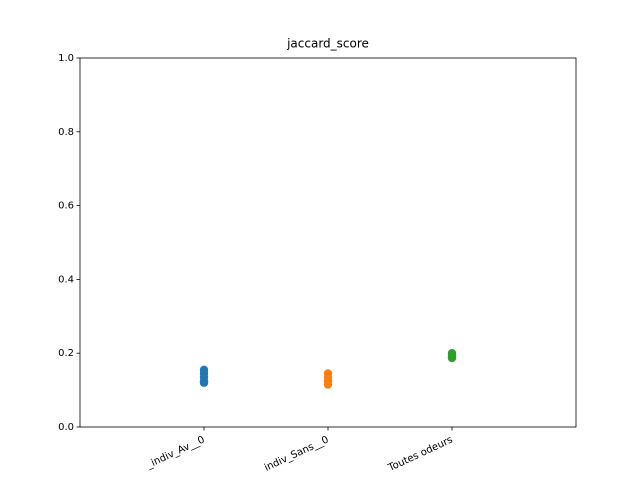  What do you see at coordinates (297, 453) in the screenshot?
I see `x-tick-label: indiv_Sans__0` at bounding box center [297, 453].